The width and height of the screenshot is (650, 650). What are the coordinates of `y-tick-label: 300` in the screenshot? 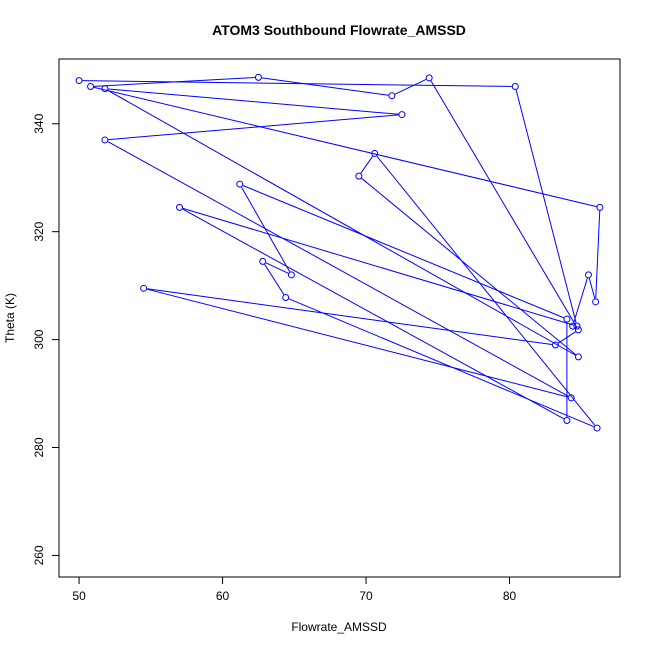 It's located at (39, 339).